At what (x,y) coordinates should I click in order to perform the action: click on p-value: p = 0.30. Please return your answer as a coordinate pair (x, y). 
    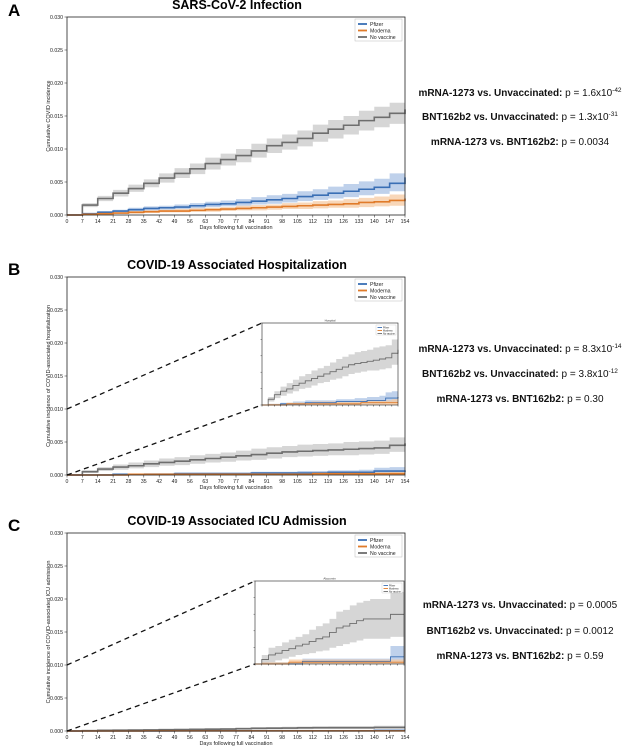
    Looking at the image, I should click on (584, 399).